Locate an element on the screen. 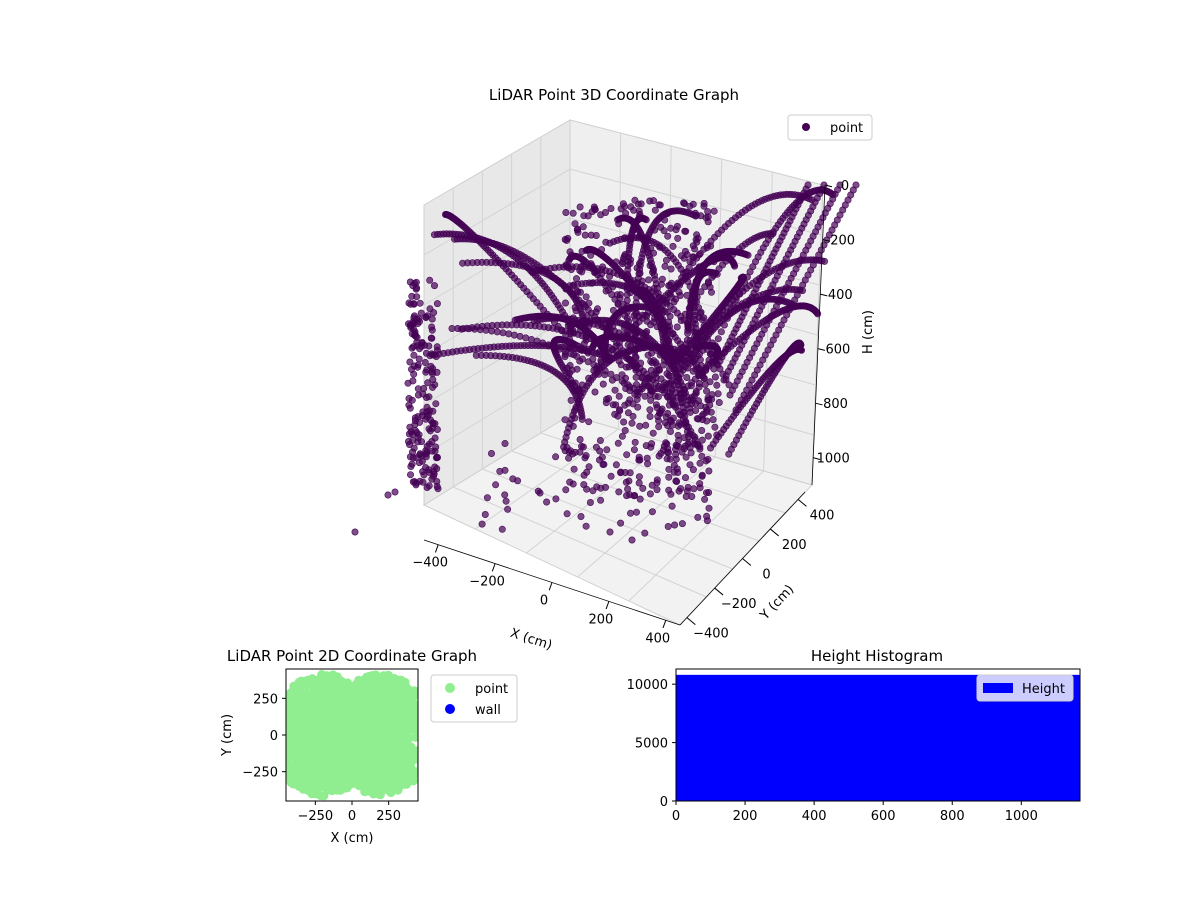 The image size is (1200, 900). y2d-tick-1: 0 is located at coordinates (274, 736).